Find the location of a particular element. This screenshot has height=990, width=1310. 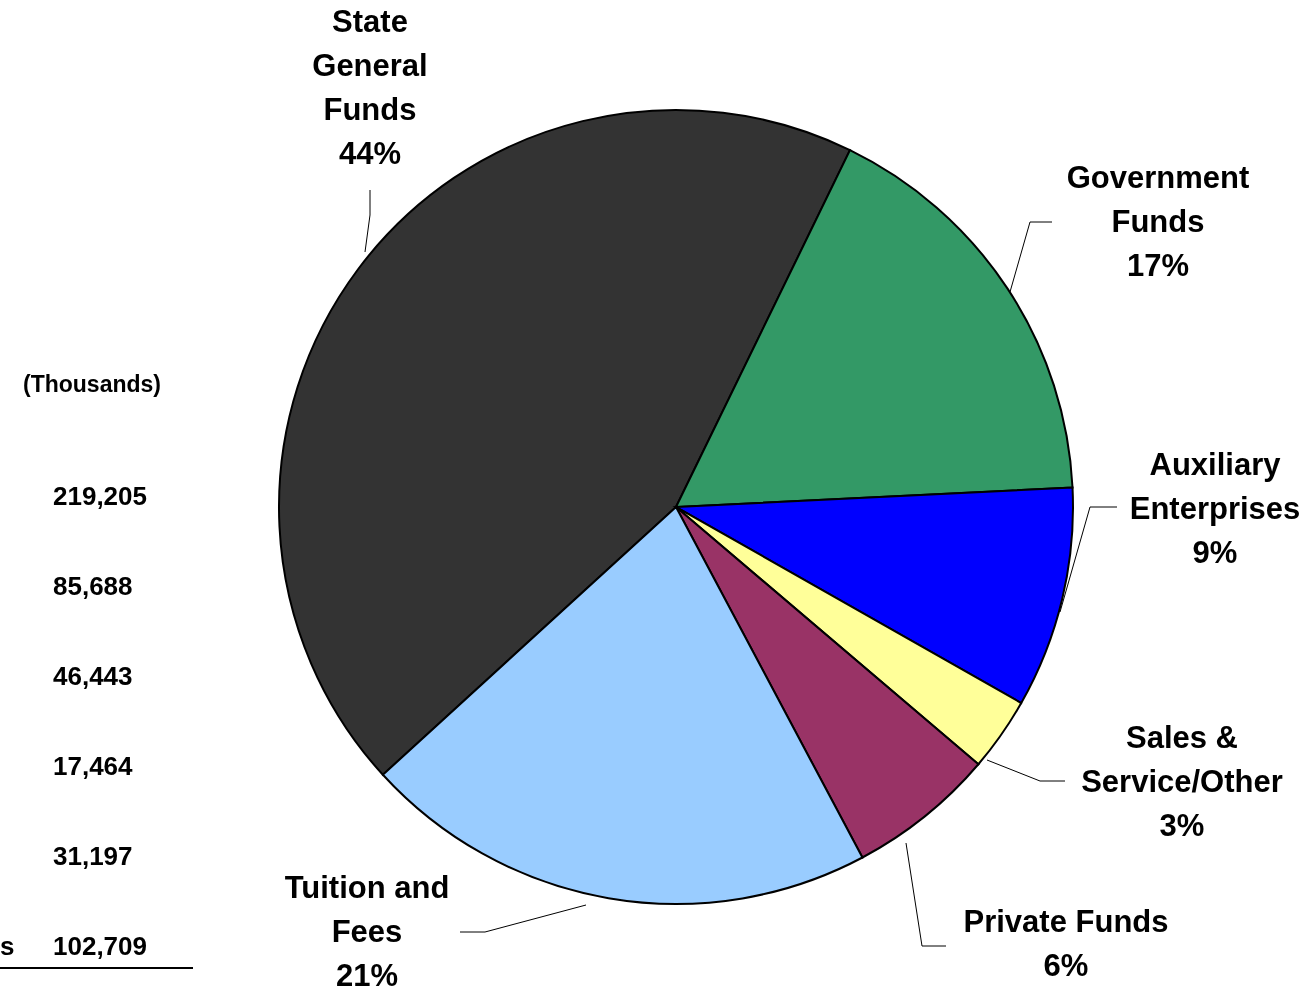

text: s is located at coordinates (7, 946).